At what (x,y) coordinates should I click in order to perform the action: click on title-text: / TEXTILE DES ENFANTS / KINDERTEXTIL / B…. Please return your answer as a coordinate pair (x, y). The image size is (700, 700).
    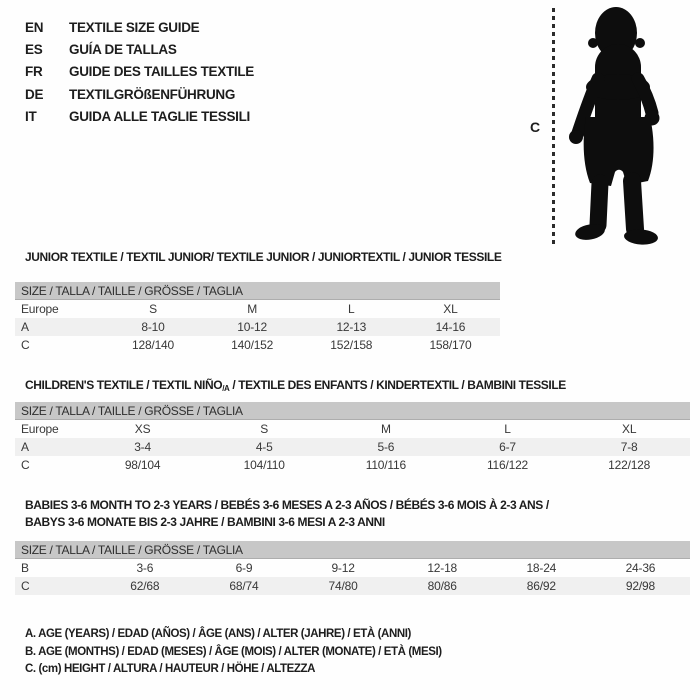
    Looking at the image, I should click on (397, 385).